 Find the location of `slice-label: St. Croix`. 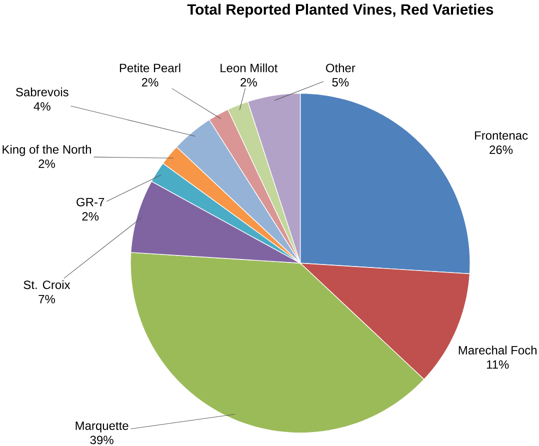

slice-label: St. Croix is located at coordinates (47, 285).